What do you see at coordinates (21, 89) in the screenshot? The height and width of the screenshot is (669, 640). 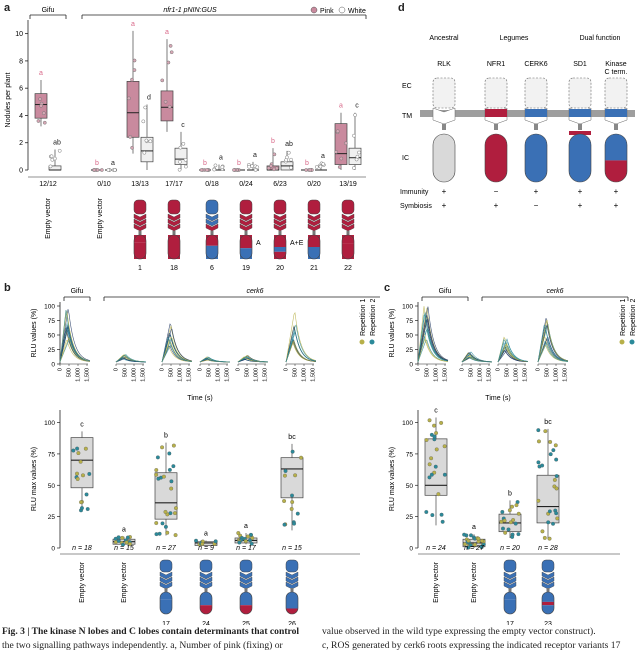 I see `y-tick-label: 6` at bounding box center [21, 89].